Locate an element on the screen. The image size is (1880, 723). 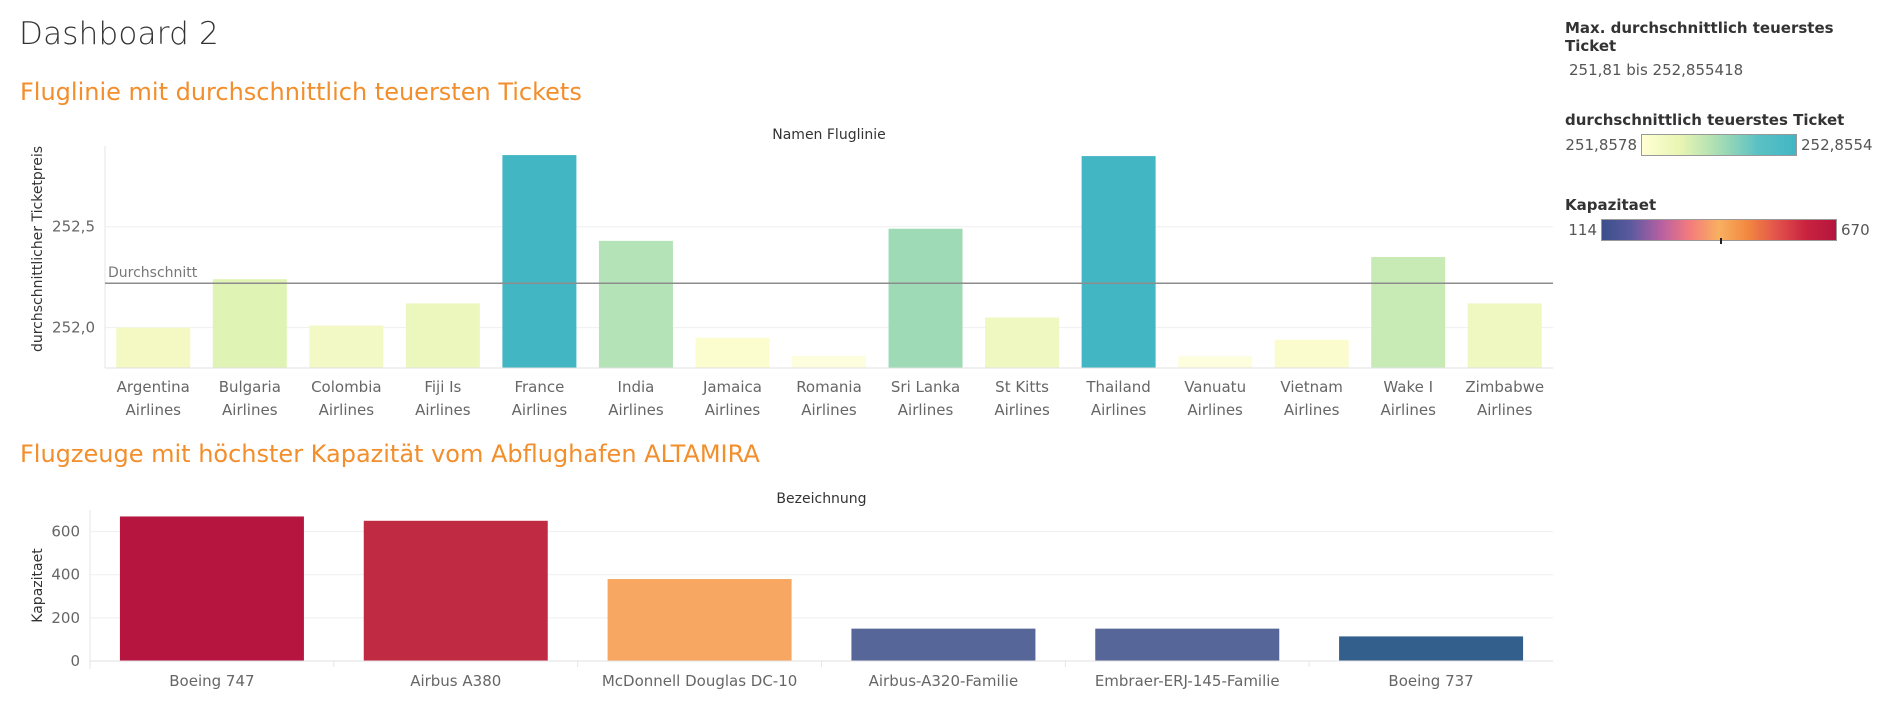
legend-ticket-min: 251,8578 is located at coordinates (1601, 145).